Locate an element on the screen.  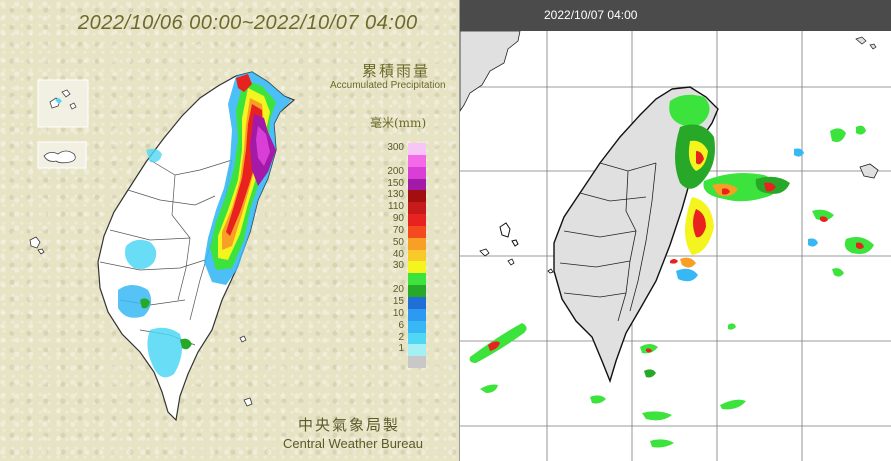
legend-item: 2 is located at coordinates (403, 338).